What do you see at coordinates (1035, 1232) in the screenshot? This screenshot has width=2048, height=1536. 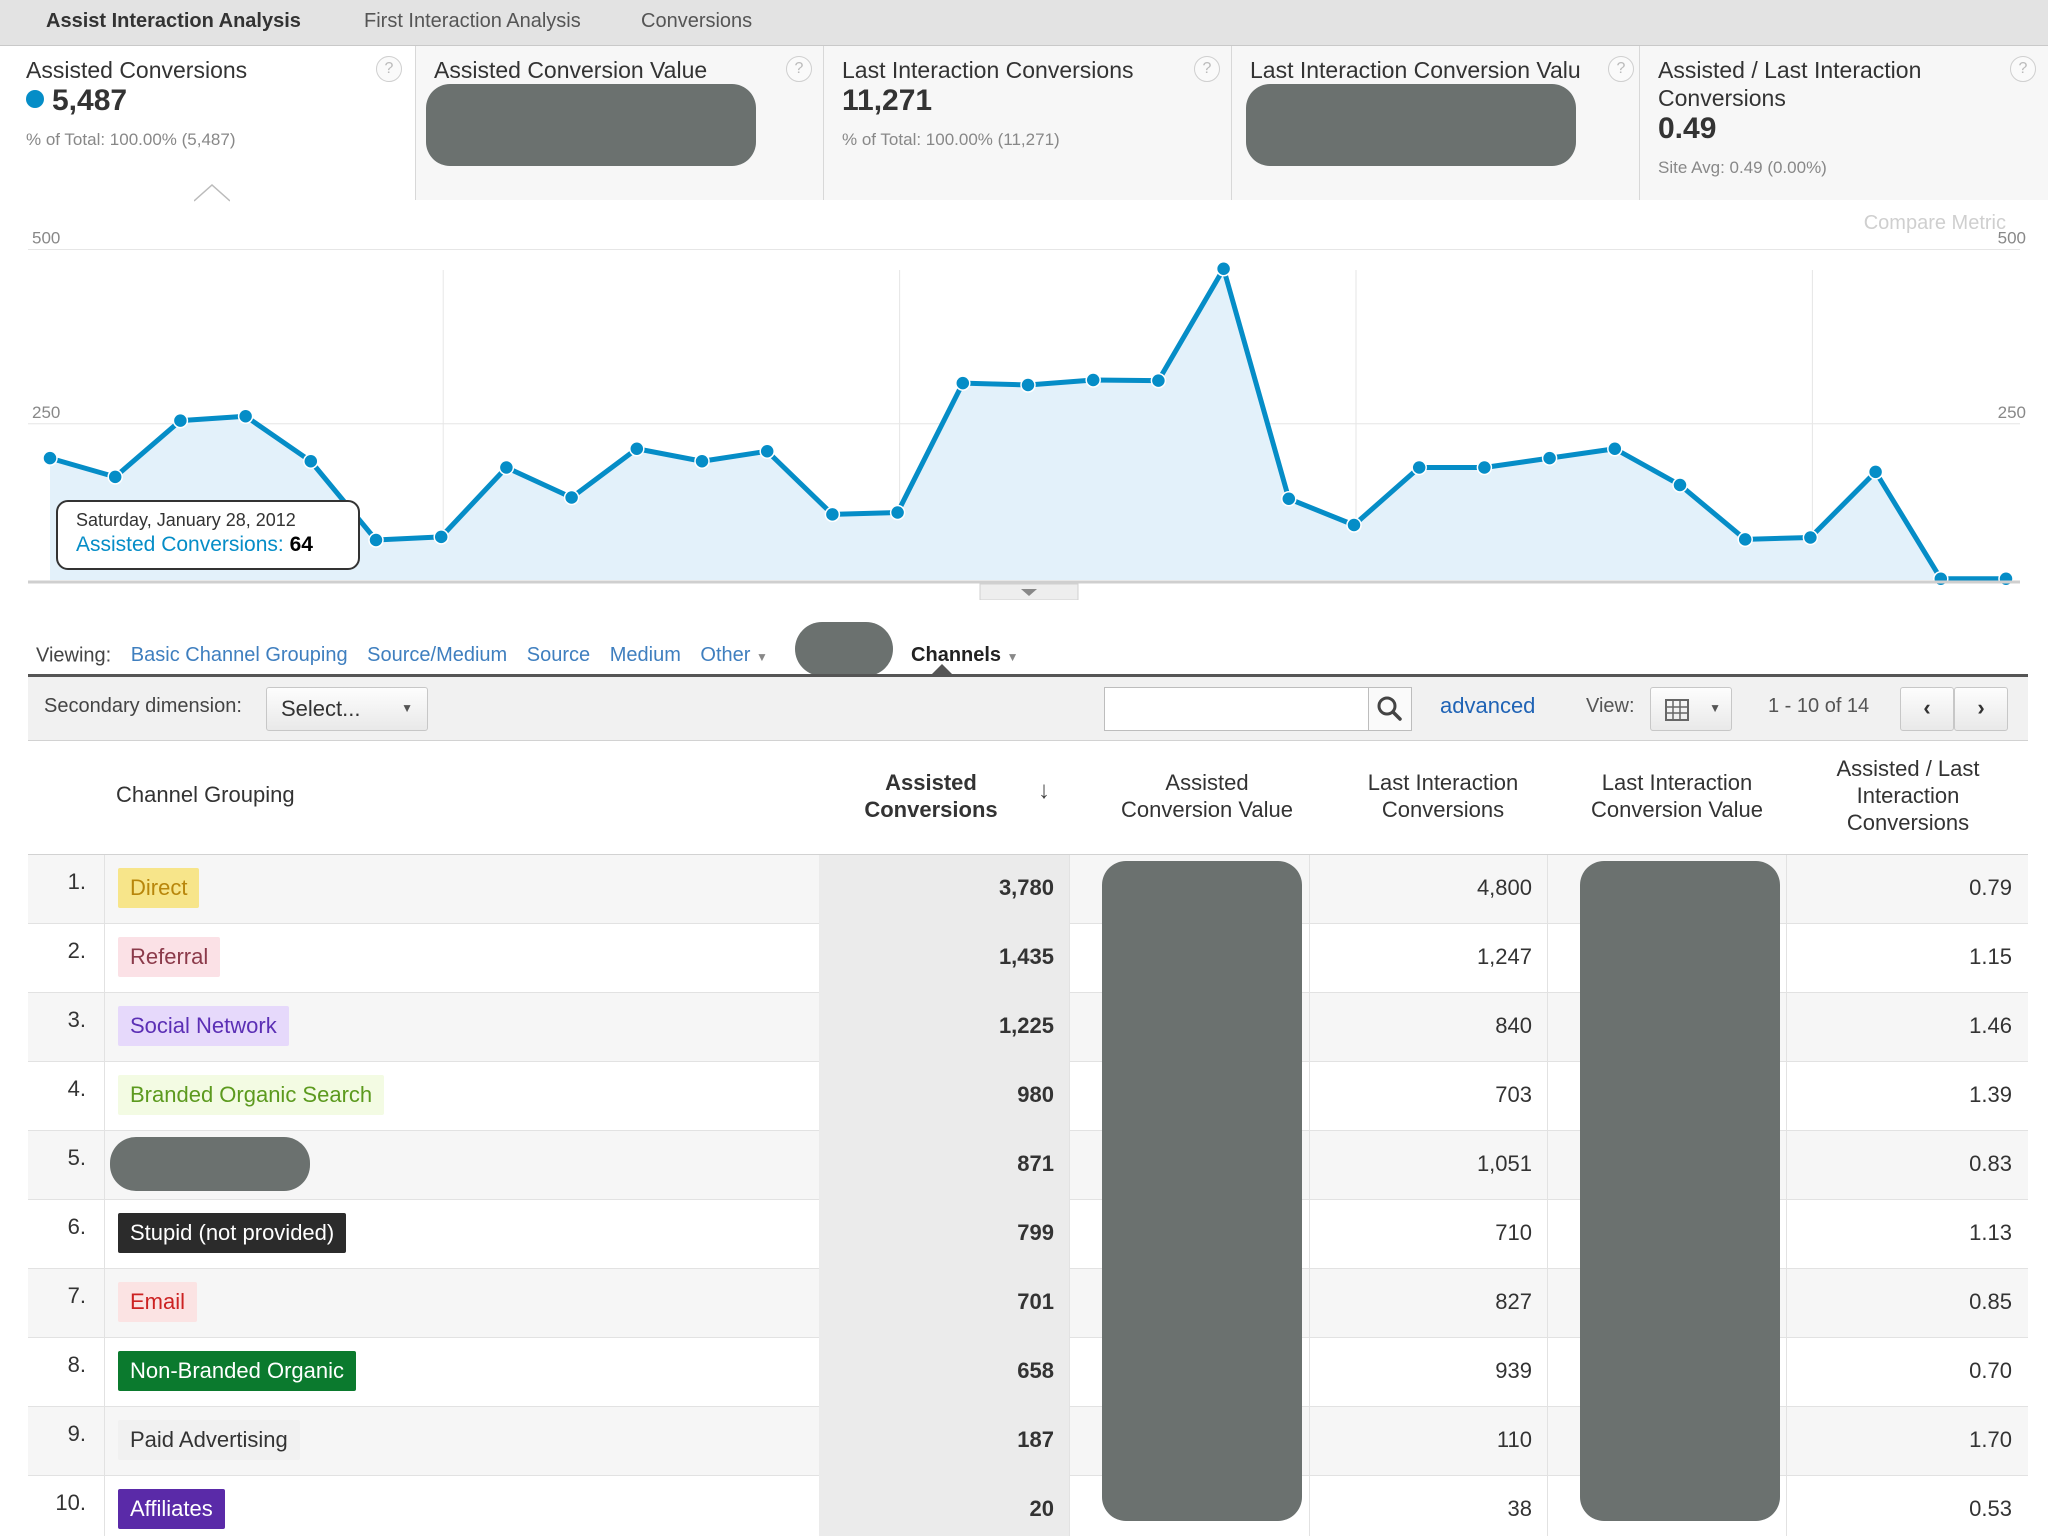 I see `assisted-conversions-cell: 799` at bounding box center [1035, 1232].